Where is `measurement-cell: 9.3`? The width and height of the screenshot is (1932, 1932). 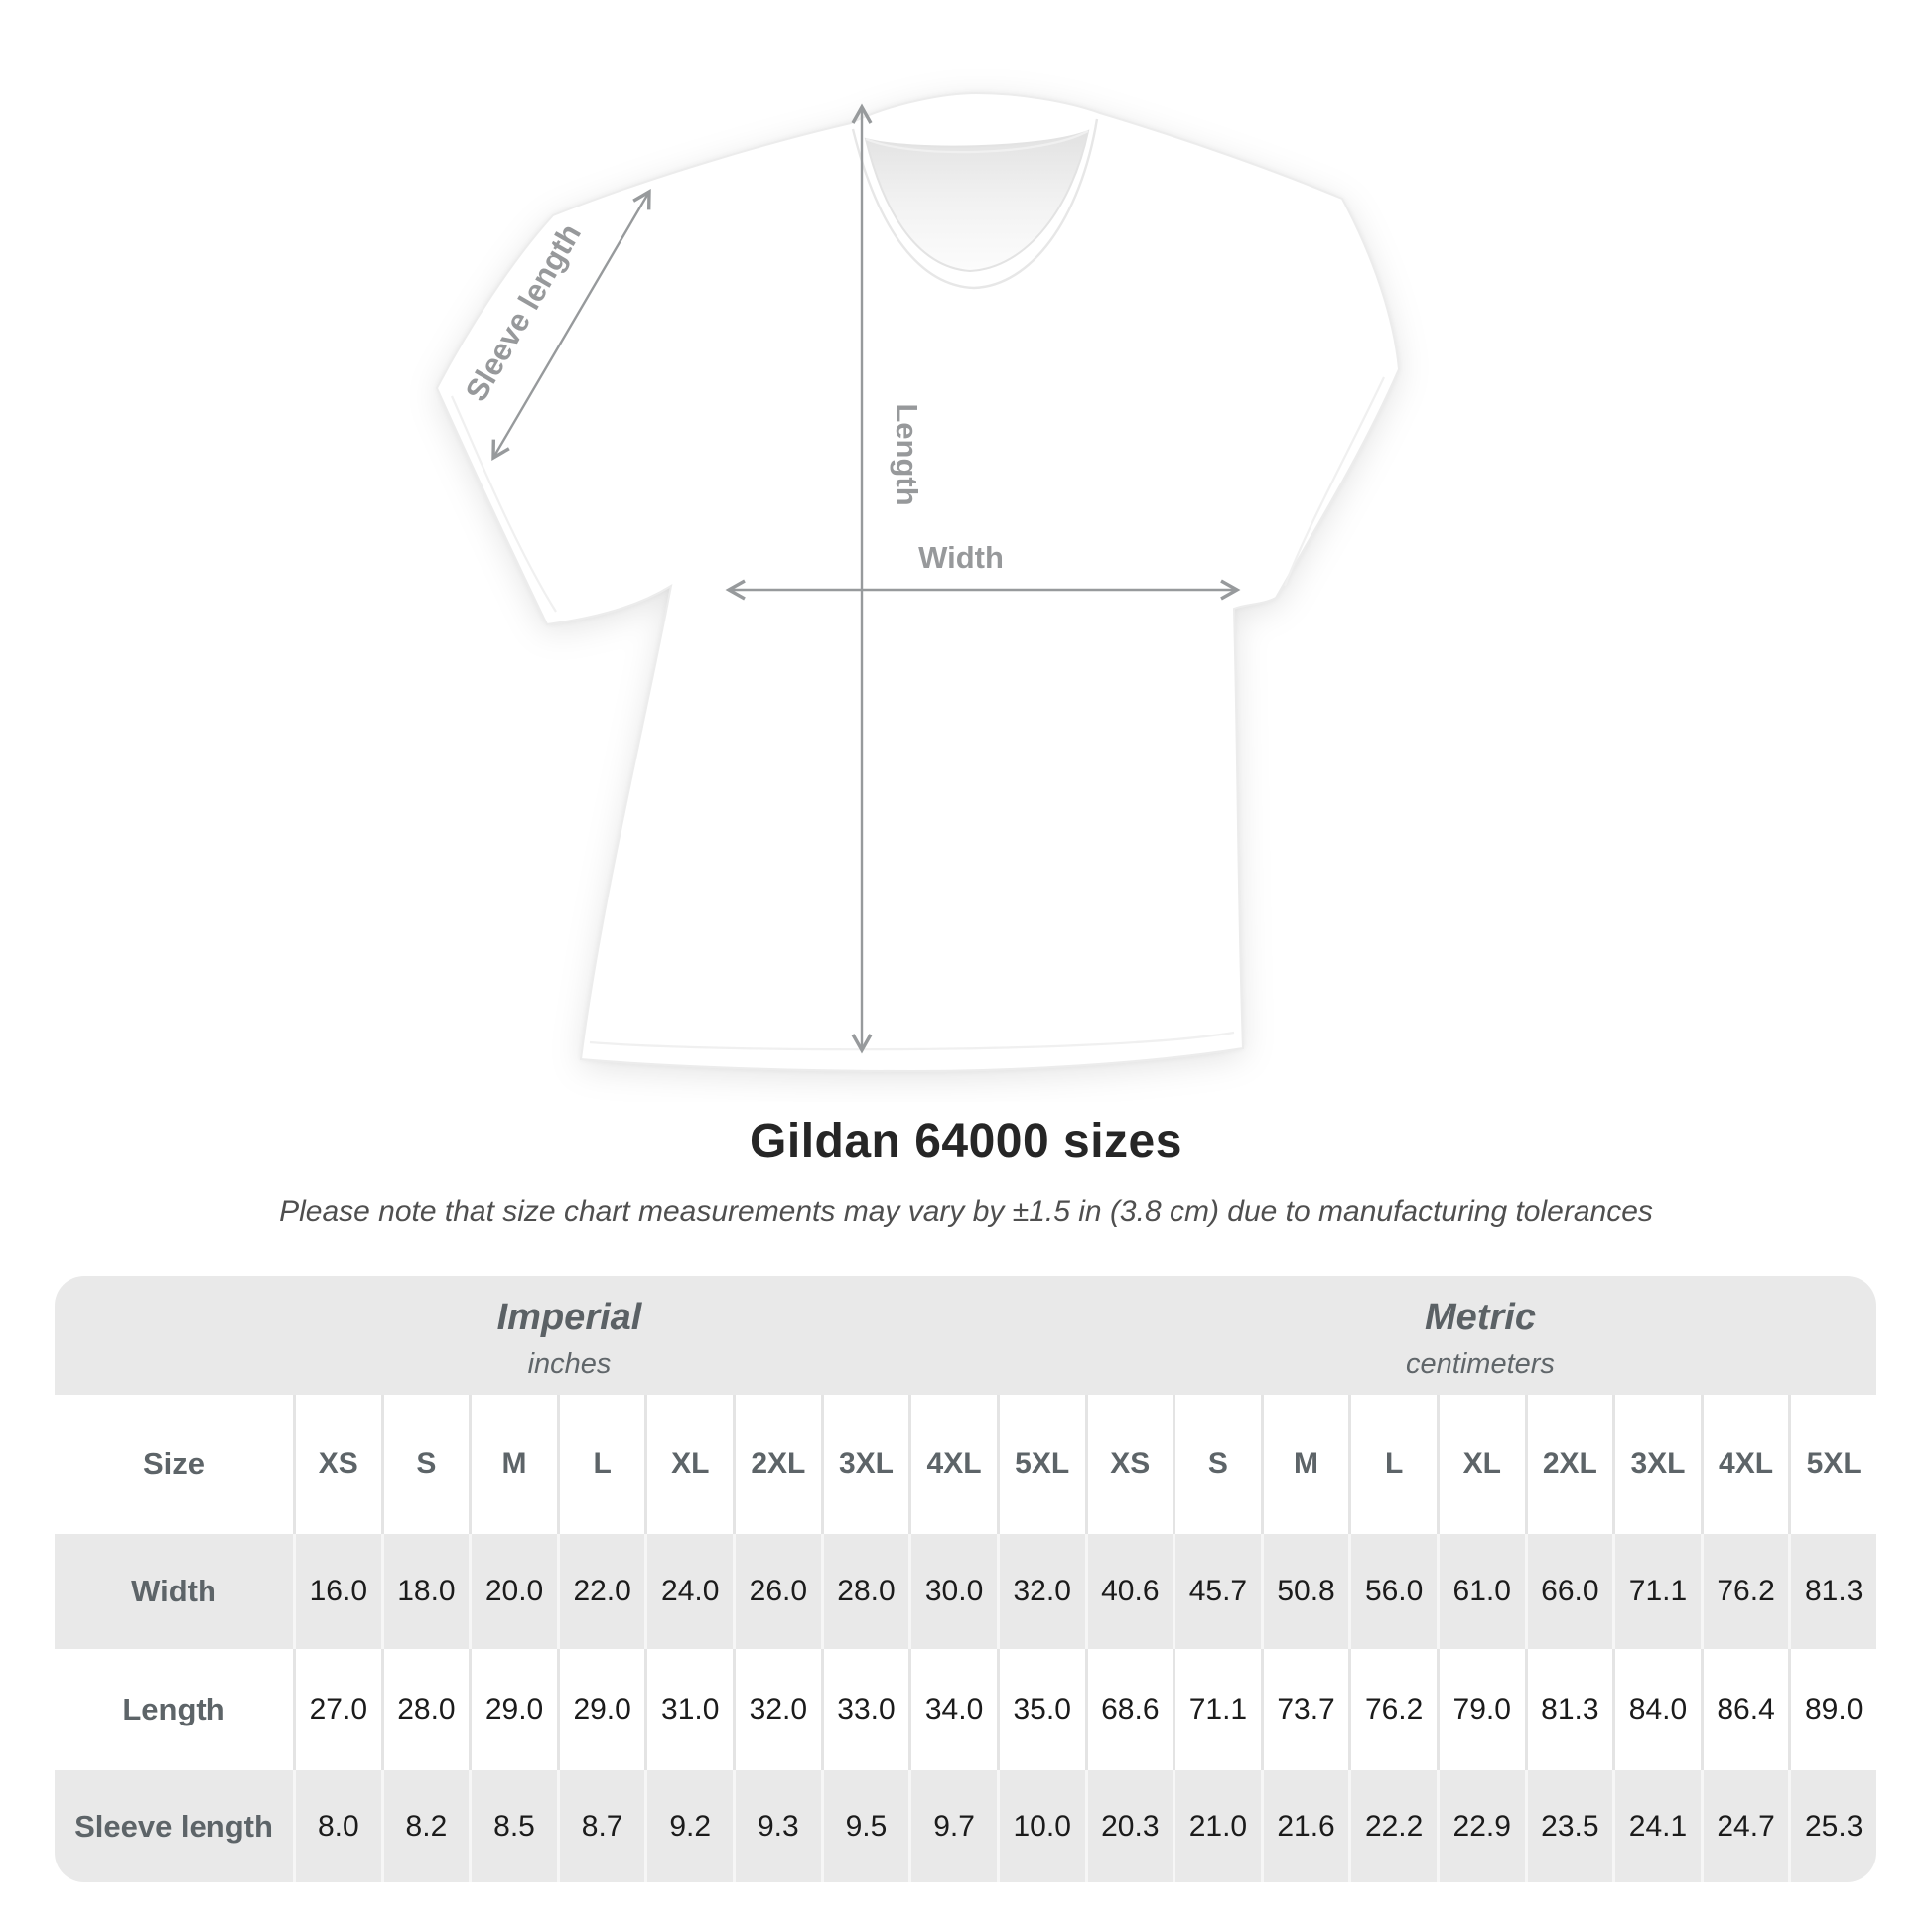 measurement-cell: 9.3 is located at coordinates (777, 1826).